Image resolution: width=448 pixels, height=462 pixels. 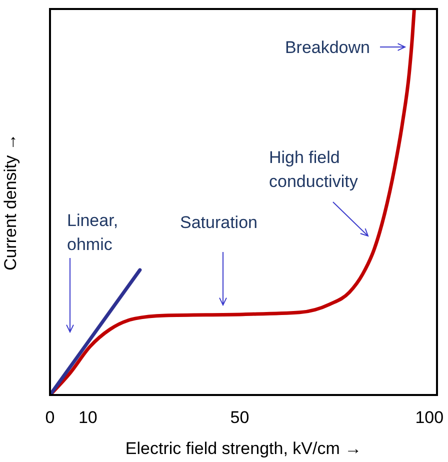 What do you see at coordinates (50, 418) in the screenshot?
I see `x-tick-label: 0` at bounding box center [50, 418].